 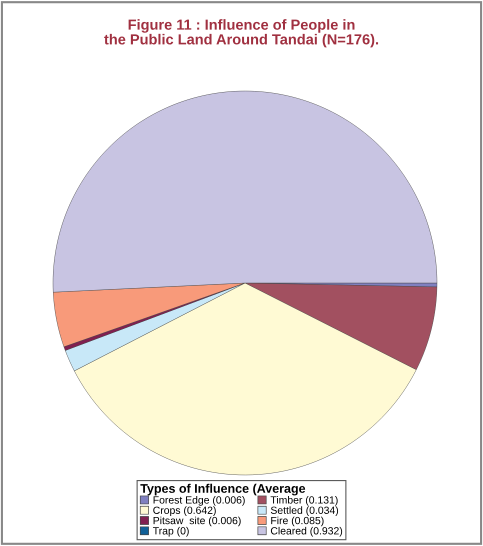 I want to click on legend-label: Timber (0.131), so click(x=304, y=501).